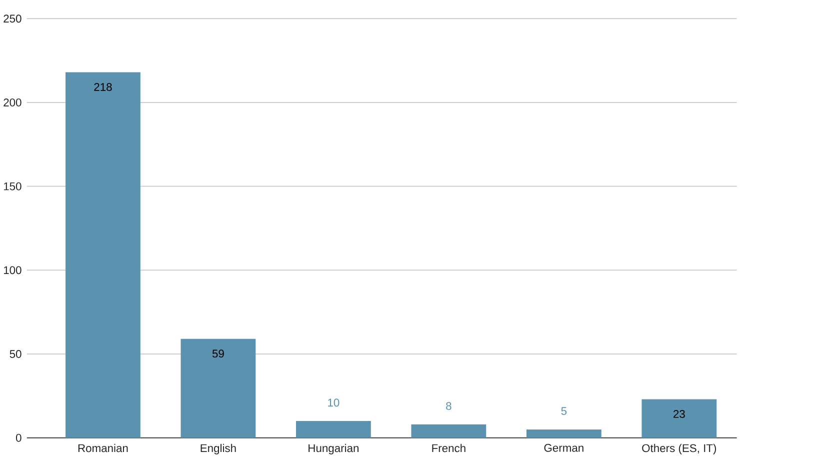 The width and height of the screenshot is (824, 465). I want to click on x-tick-label: Others (ES, IT), so click(679, 449).